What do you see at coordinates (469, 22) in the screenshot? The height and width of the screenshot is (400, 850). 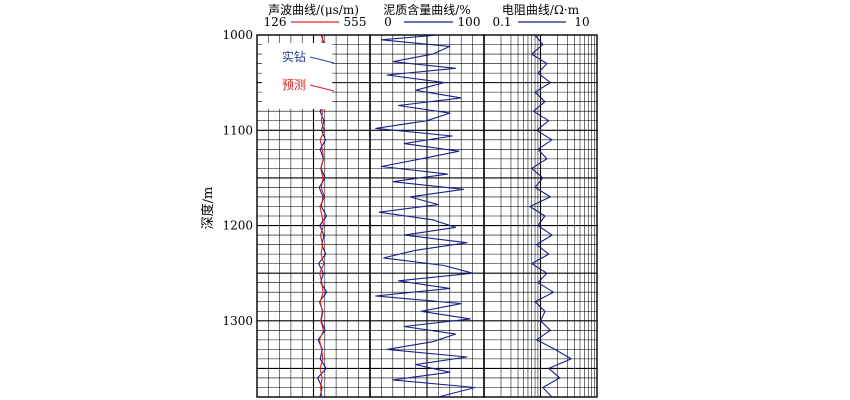 I see `scale-max-label: 100` at bounding box center [469, 22].